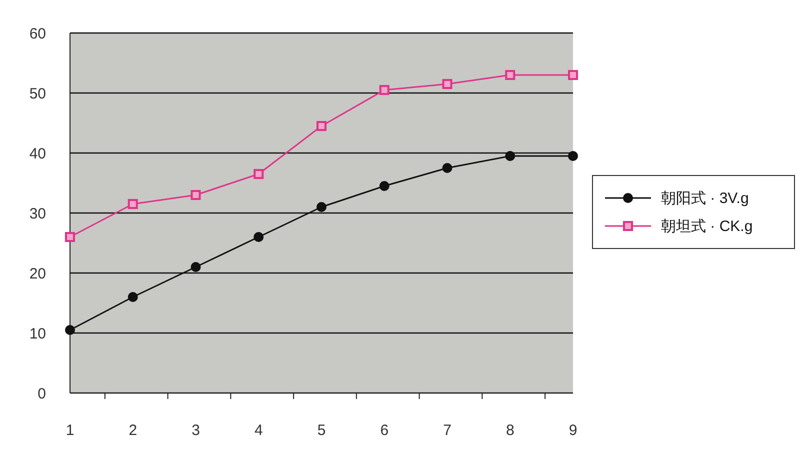  I want to click on x-tick-label: 3, so click(196, 430).